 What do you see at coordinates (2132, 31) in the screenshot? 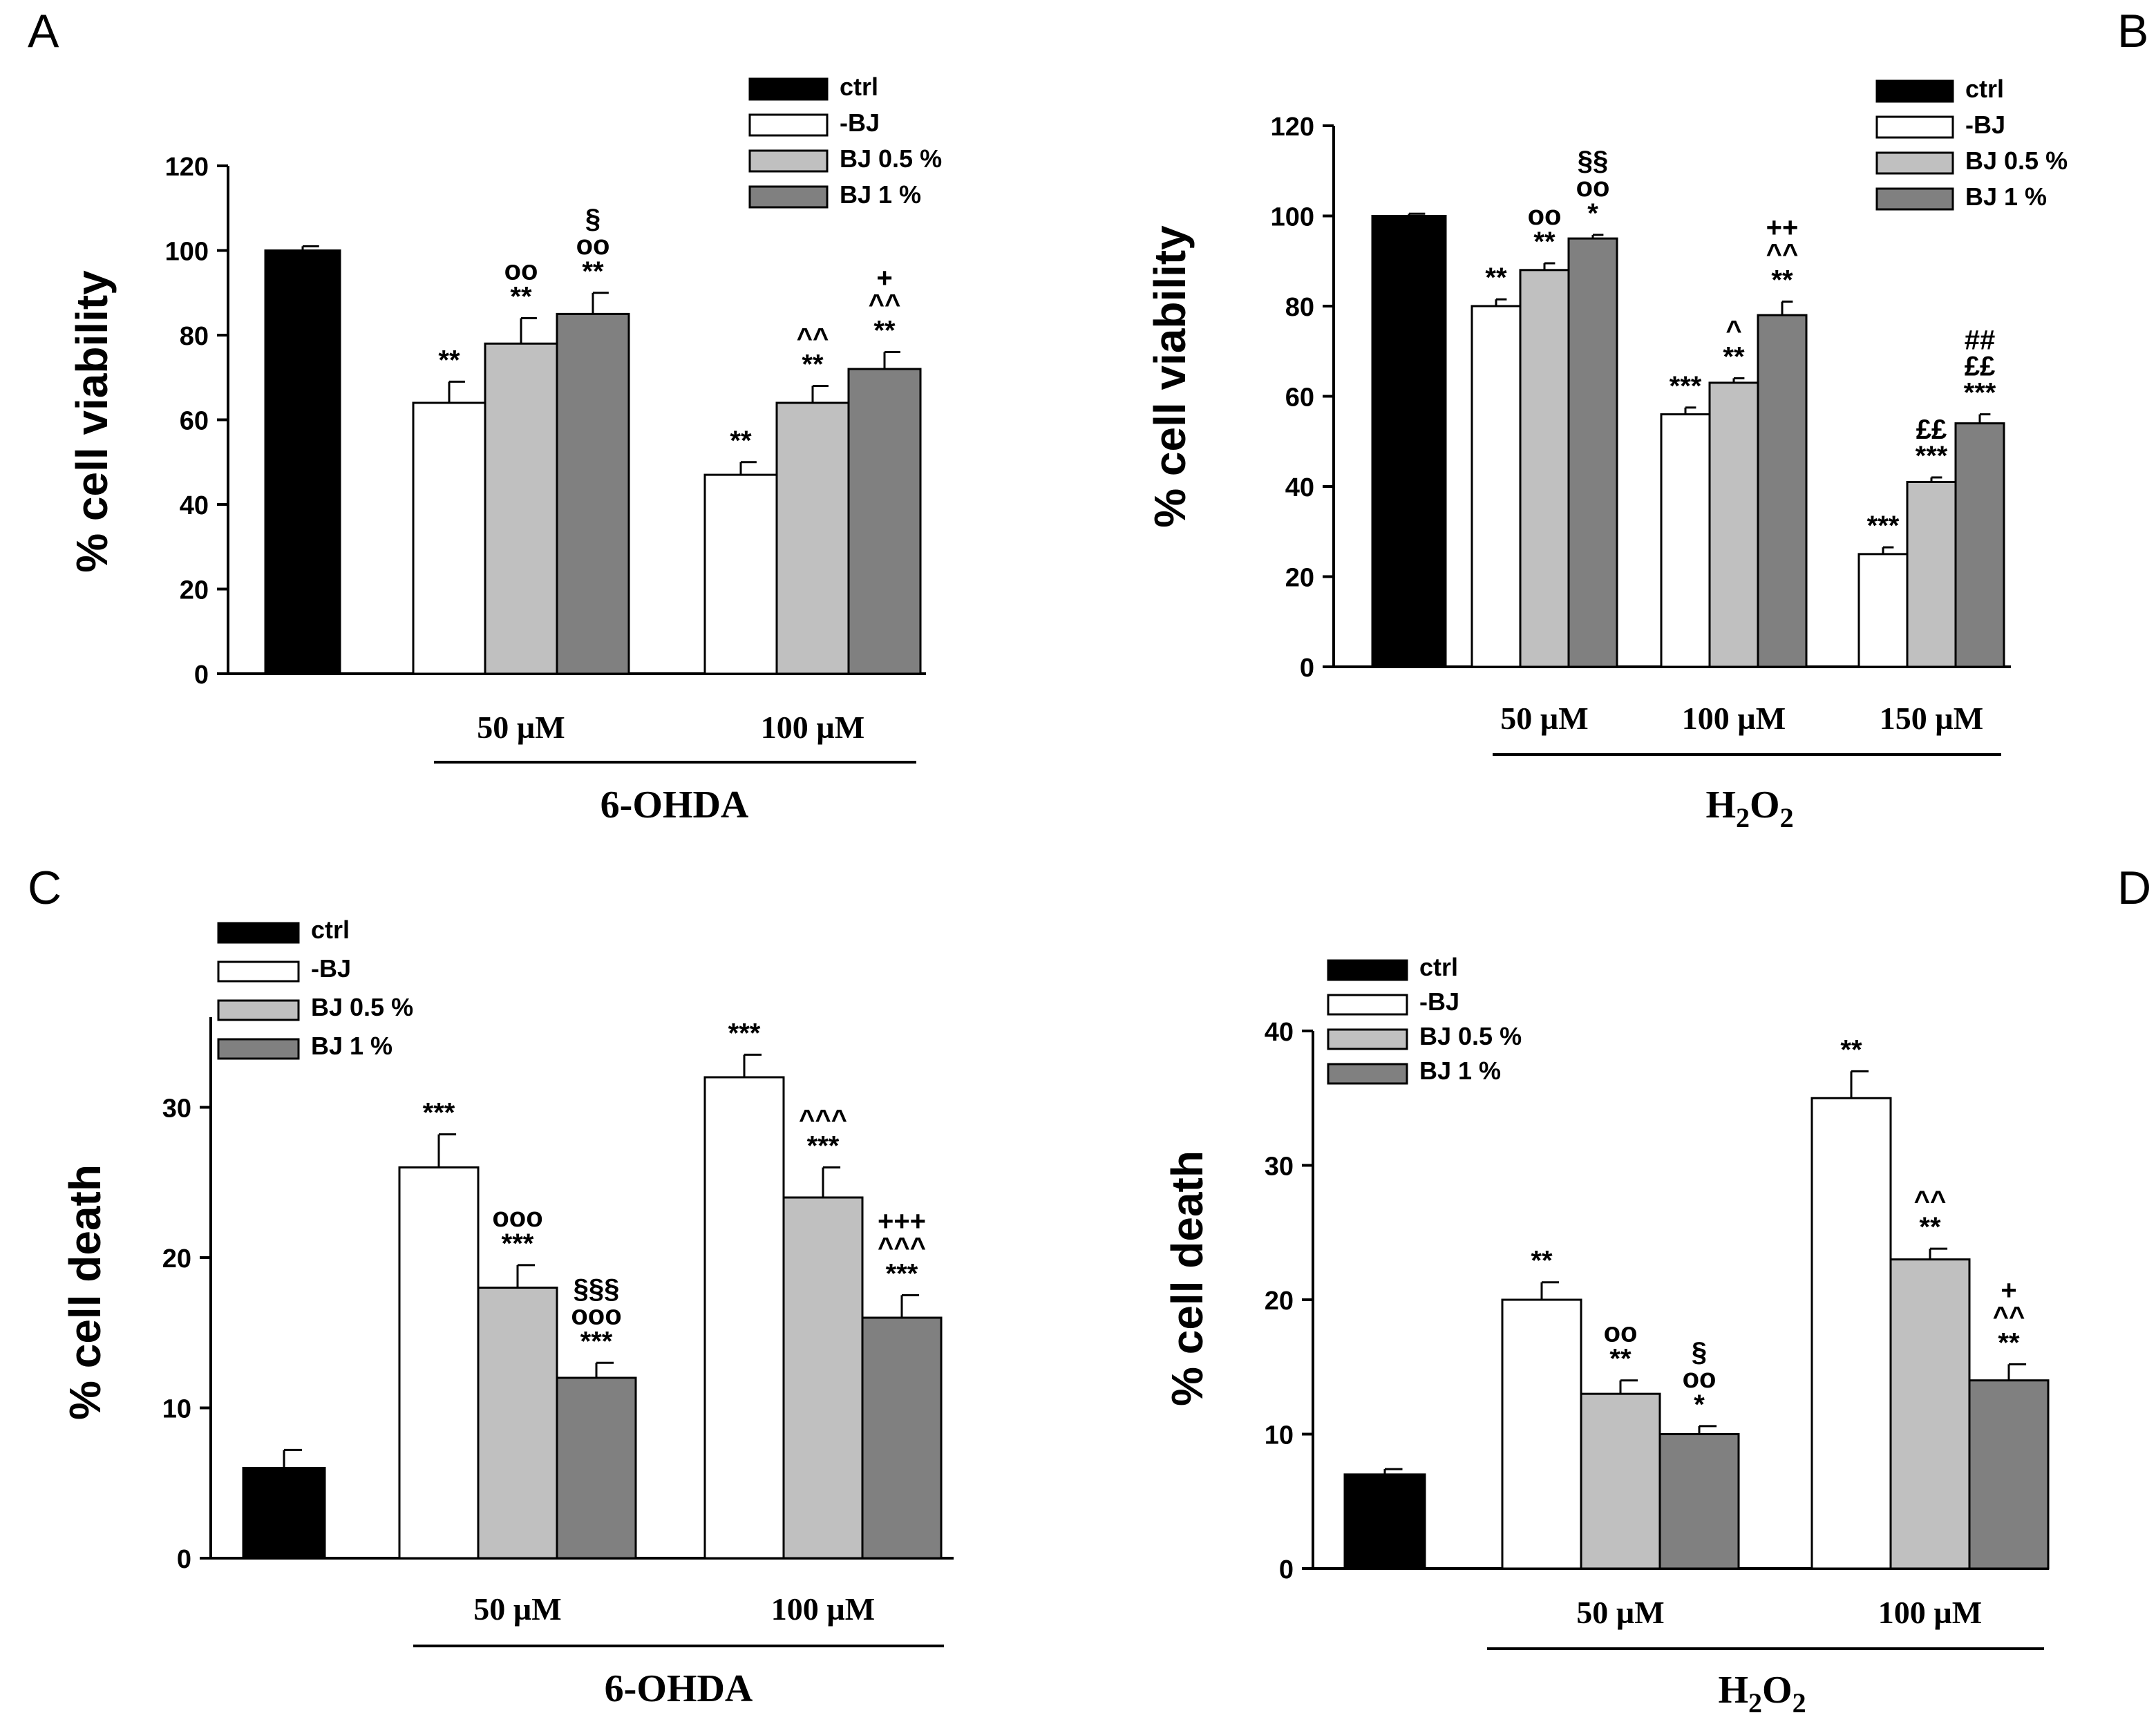
I see `panel-letter: B` at bounding box center [2132, 31].